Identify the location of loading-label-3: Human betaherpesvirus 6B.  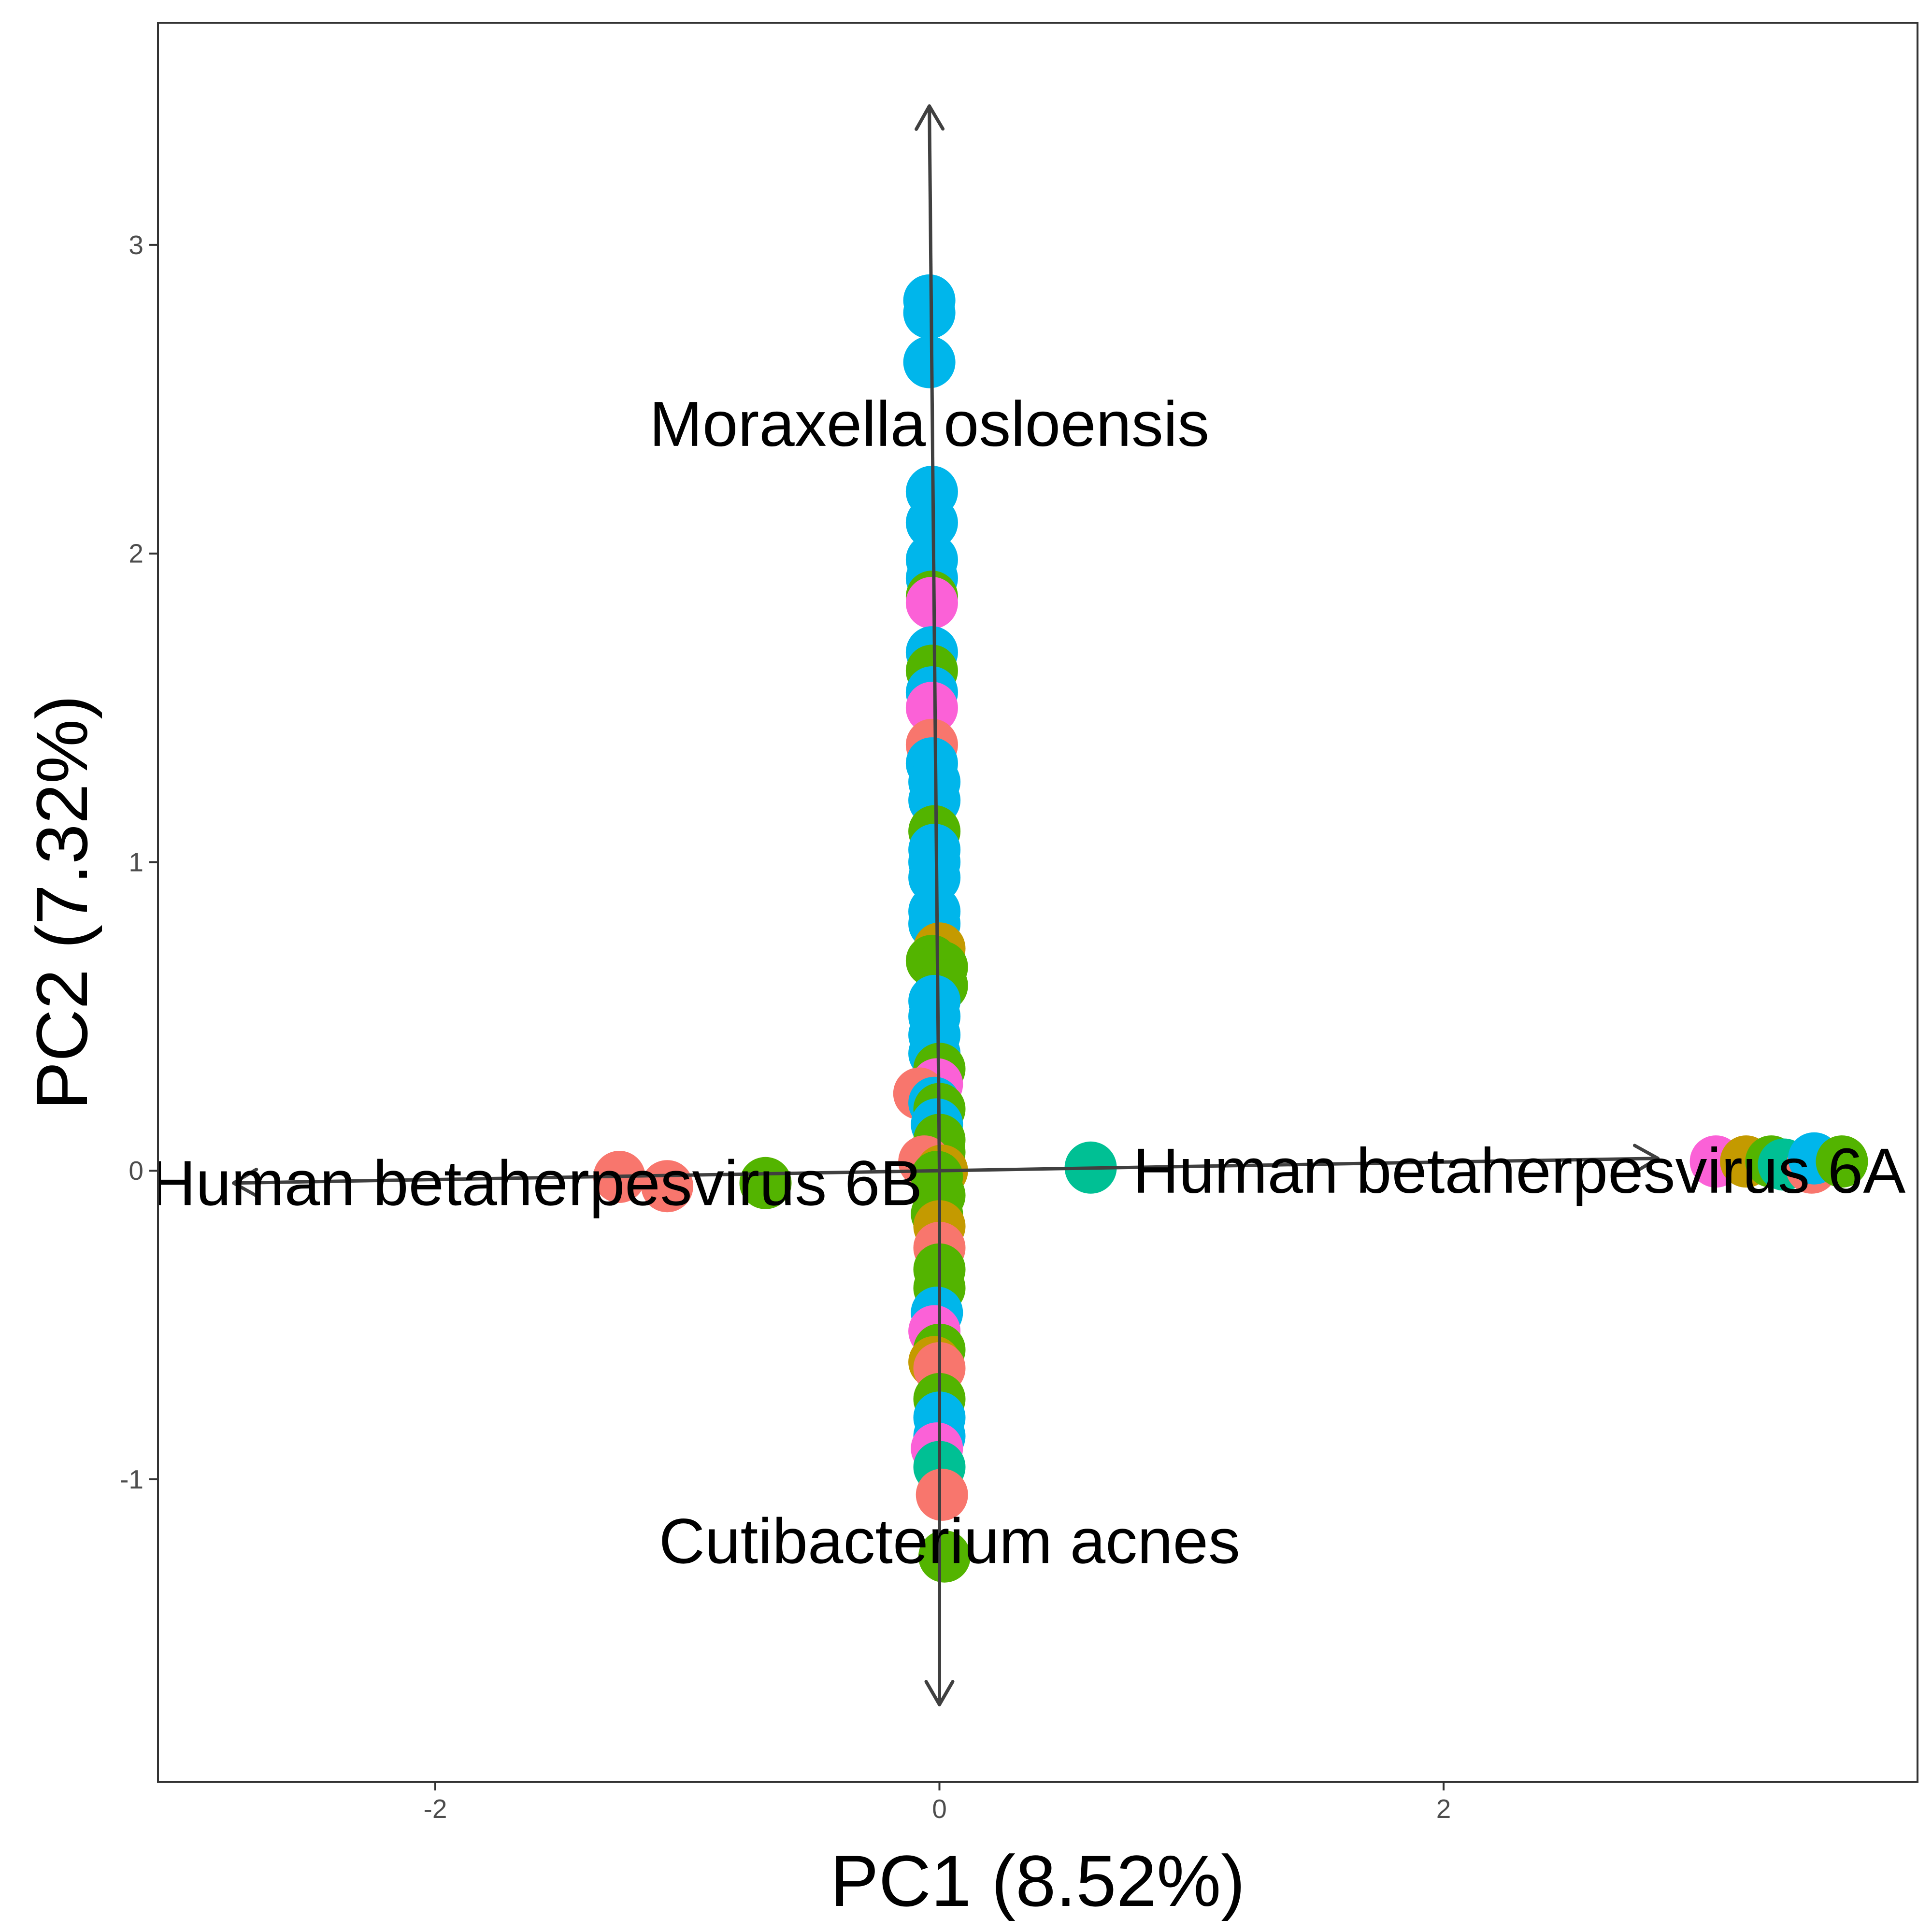
(537, 1182).